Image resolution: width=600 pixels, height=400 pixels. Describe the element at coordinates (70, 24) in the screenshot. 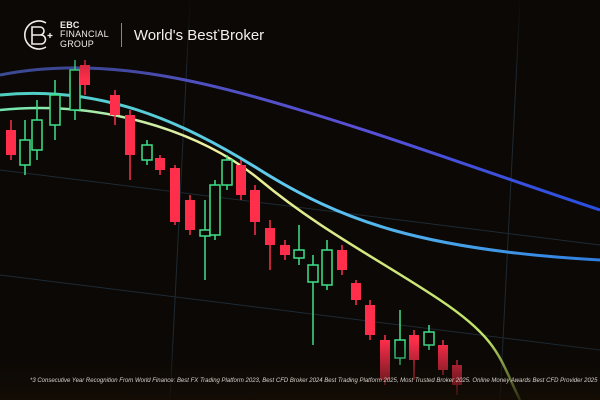

I see `brand-line-1: EBC` at that location.